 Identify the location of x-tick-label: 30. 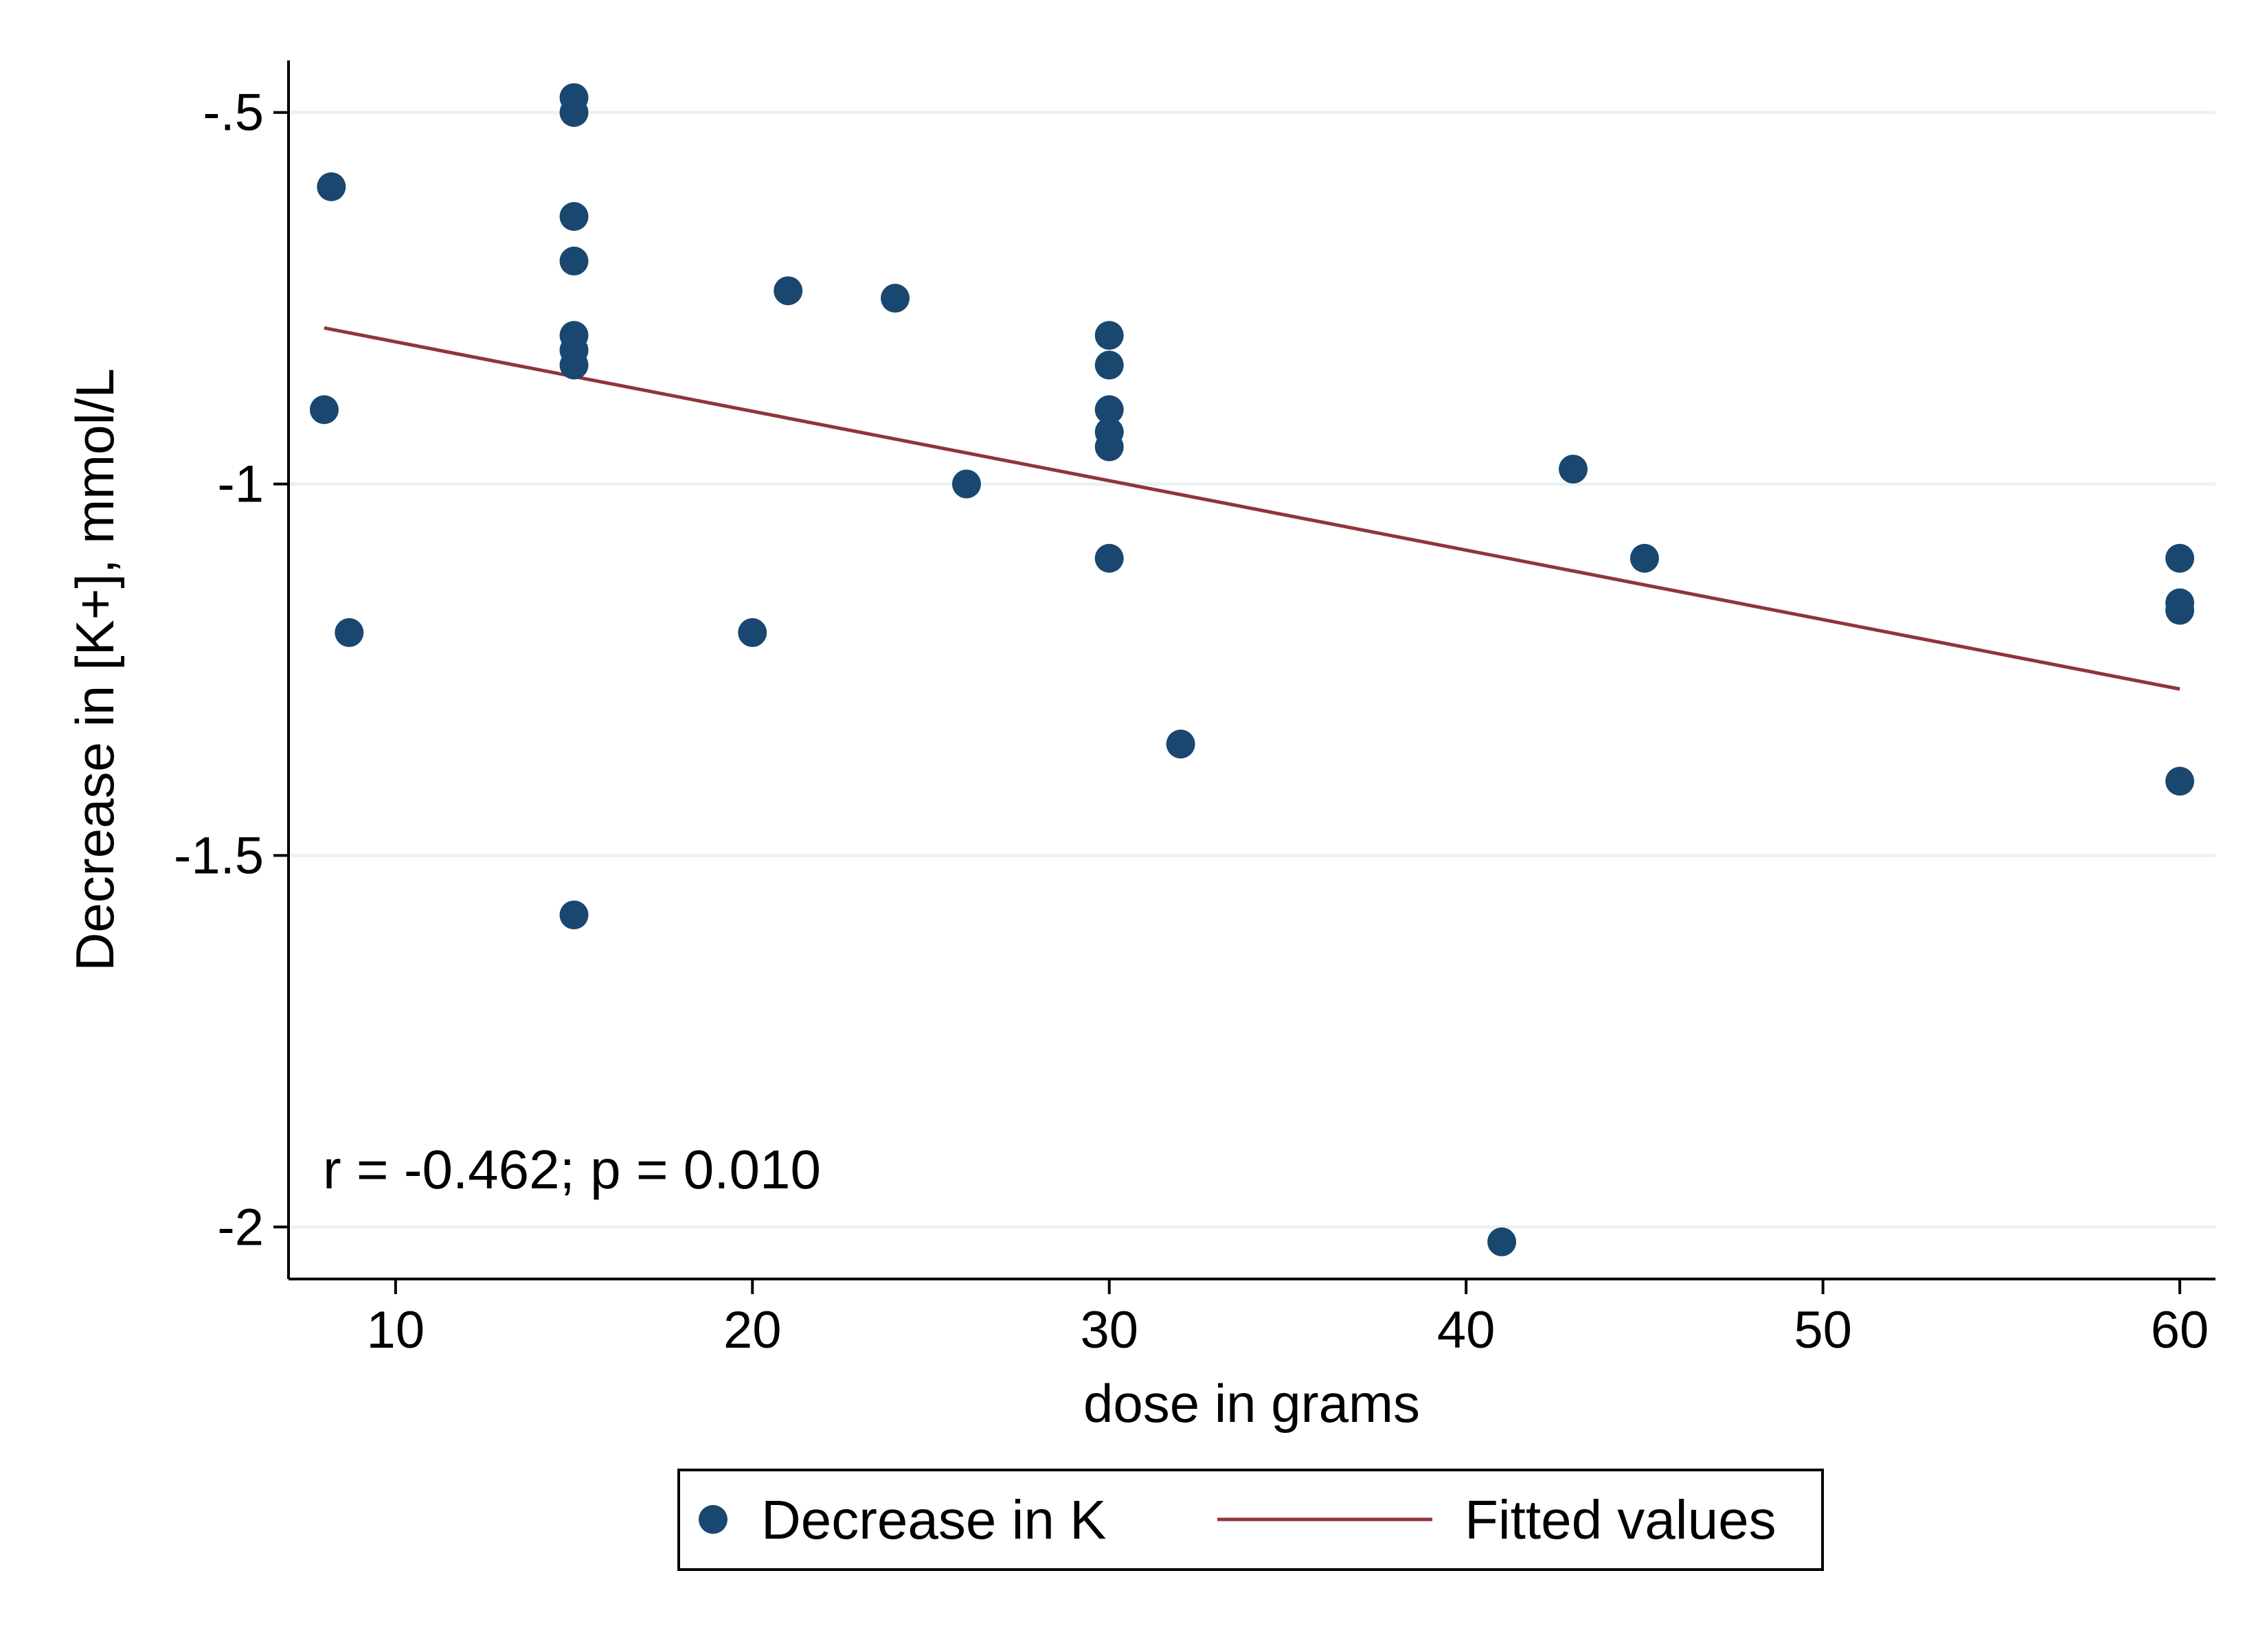
(1109, 1330).